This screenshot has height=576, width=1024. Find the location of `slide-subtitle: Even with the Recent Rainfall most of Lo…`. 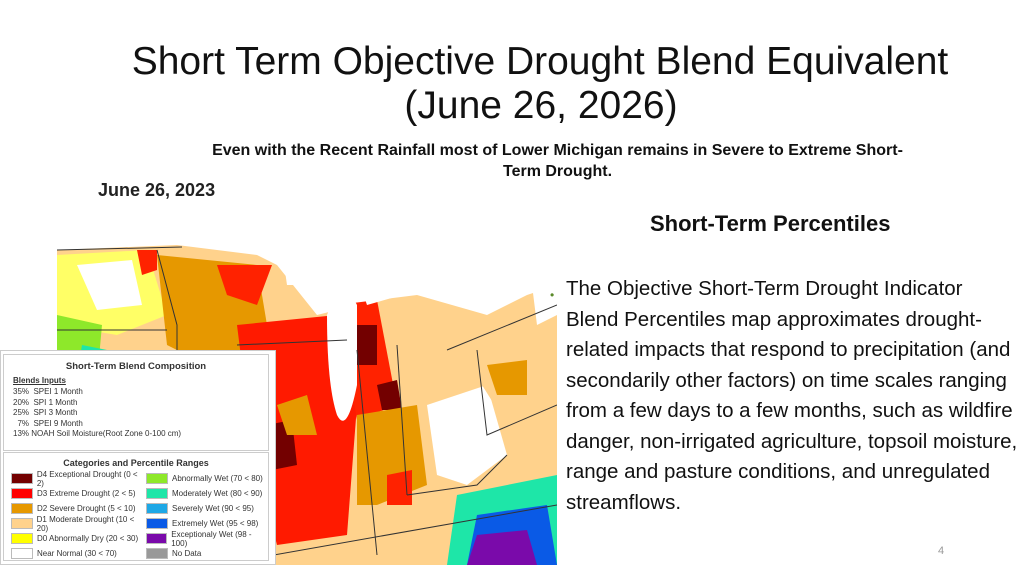

slide-subtitle: Even with the Recent Rainfall most of Lo… is located at coordinates (557, 161).